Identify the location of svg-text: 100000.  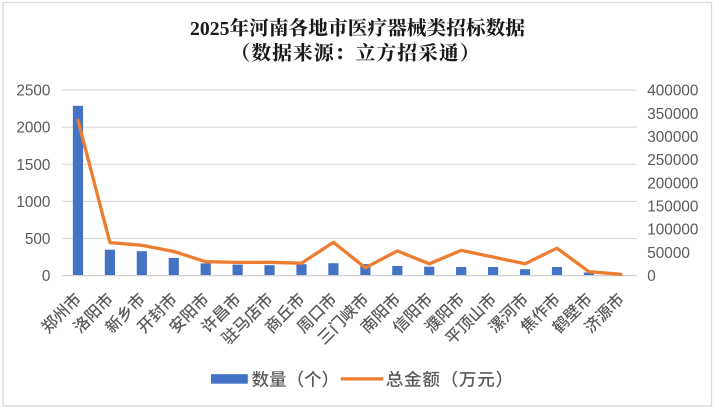
(672, 230).